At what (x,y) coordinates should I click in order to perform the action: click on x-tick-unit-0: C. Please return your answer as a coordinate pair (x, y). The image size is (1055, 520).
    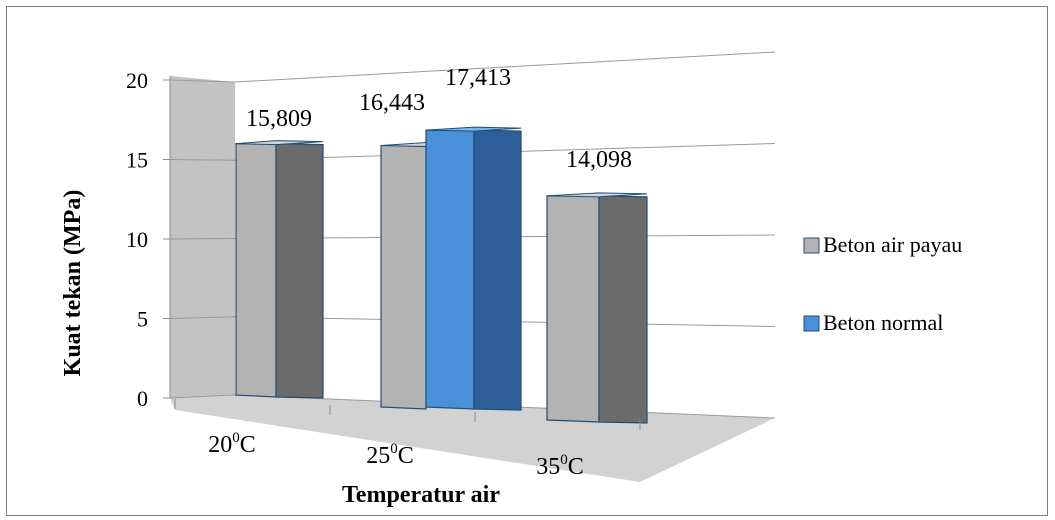
    Looking at the image, I should click on (248, 445).